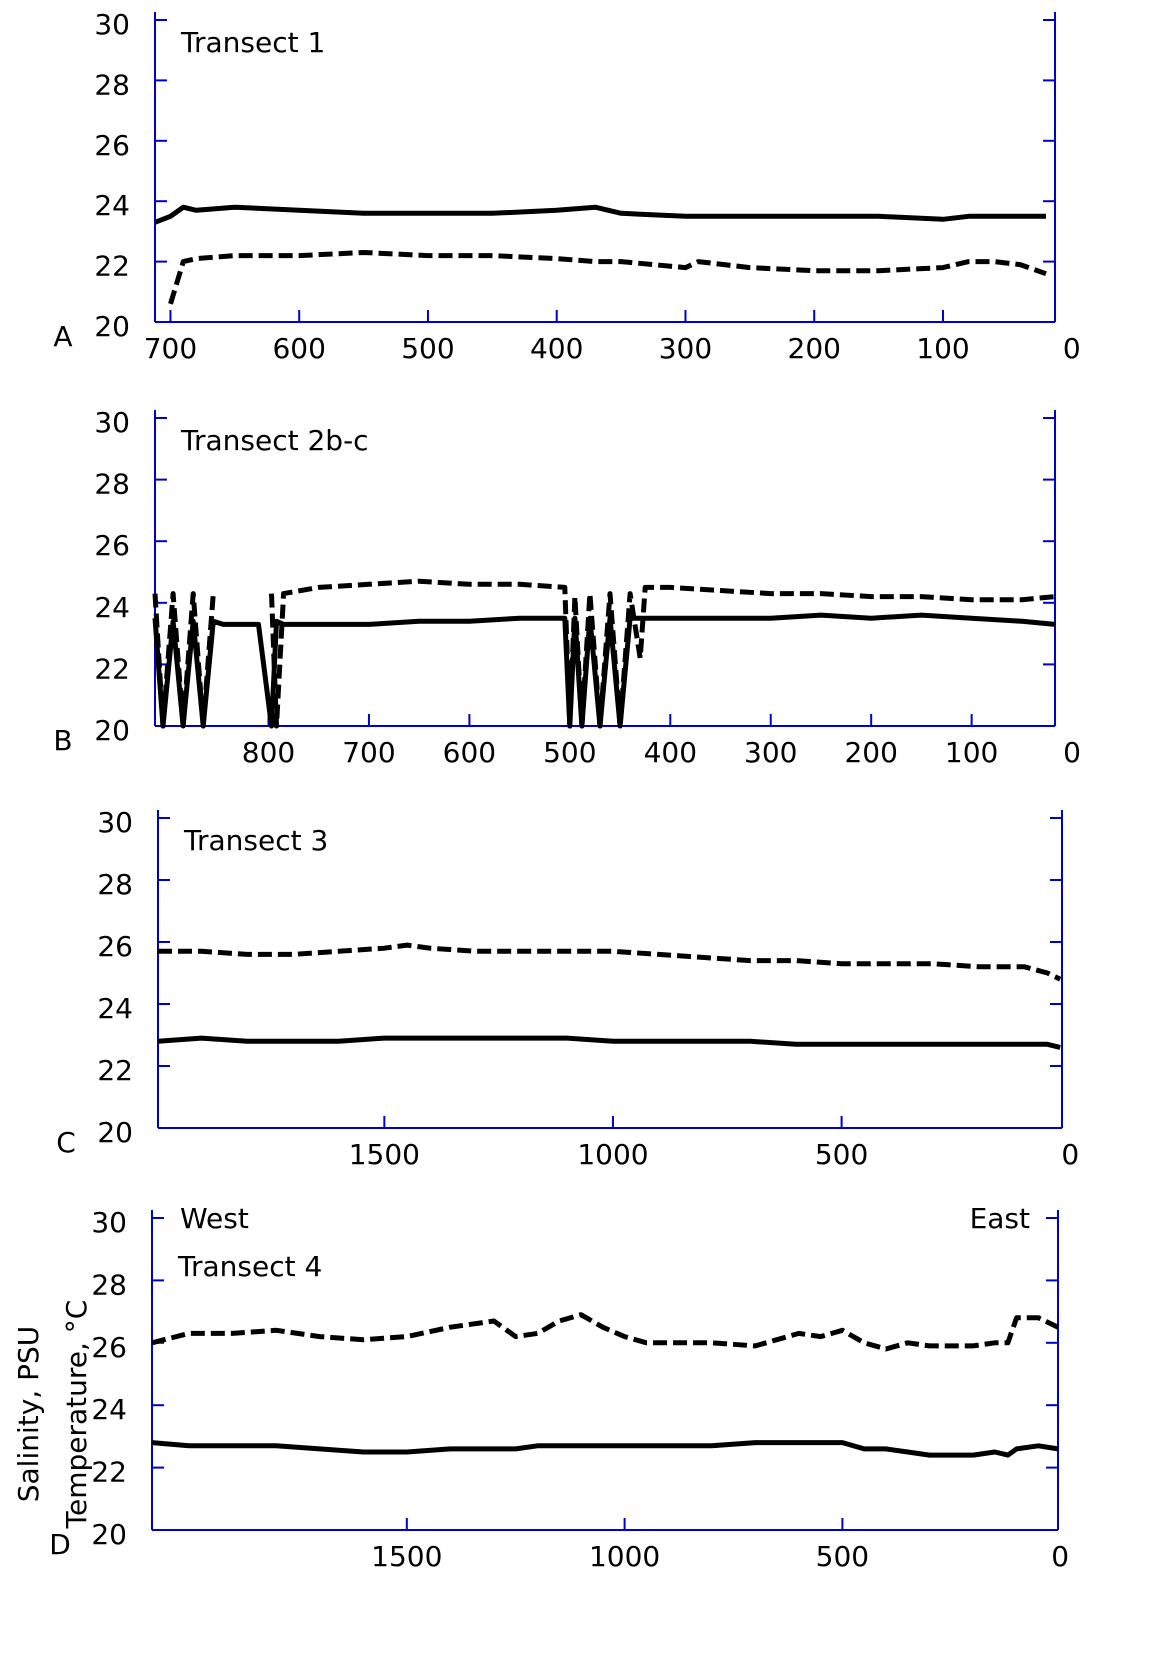 This screenshot has width=1155, height=1668. I want to click on panel-label: C, so click(66, 1142).